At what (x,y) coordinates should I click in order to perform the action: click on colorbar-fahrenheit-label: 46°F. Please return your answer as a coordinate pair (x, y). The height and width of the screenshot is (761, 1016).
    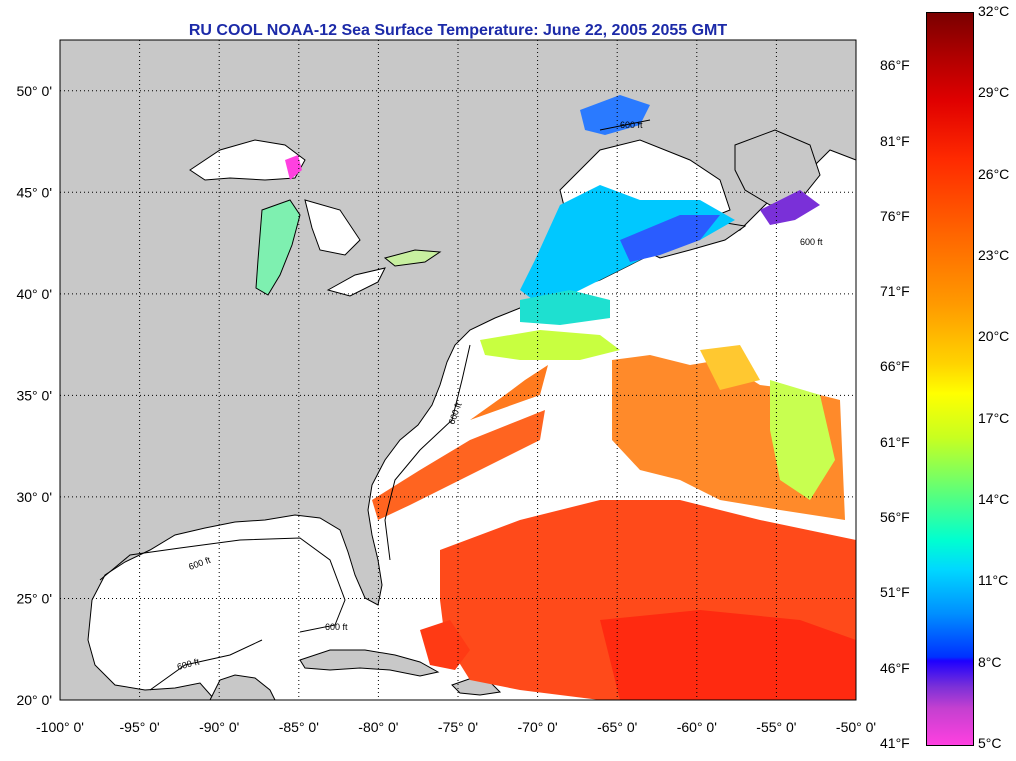
    Looking at the image, I should click on (895, 667).